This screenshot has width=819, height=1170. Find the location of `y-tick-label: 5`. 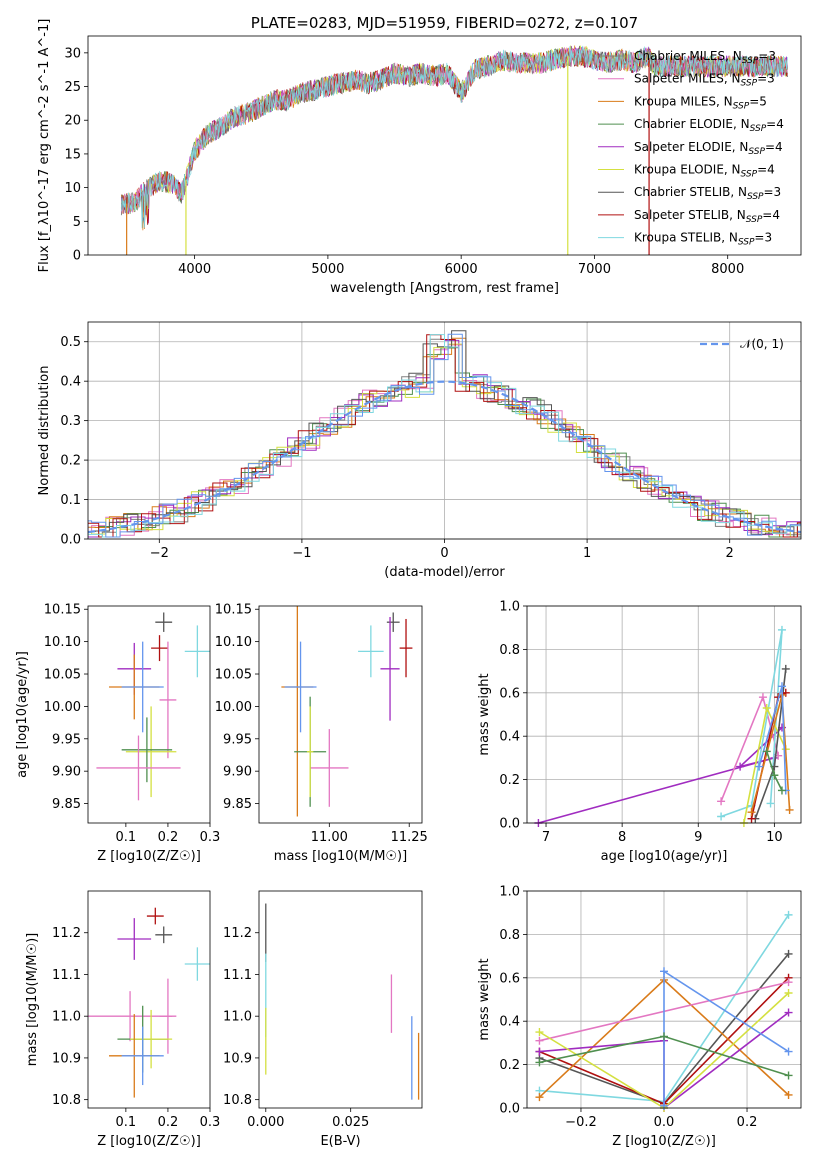

y-tick-label: 5 is located at coordinates (77, 222).